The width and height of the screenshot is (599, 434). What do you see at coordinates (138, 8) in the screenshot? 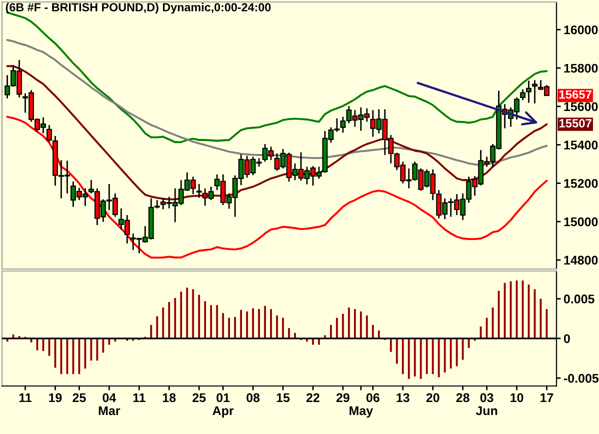
I see `chart-title: (6B #F - BRITISH POUND,D) Dynamic,0:00-24:00` at bounding box center [138, 8].